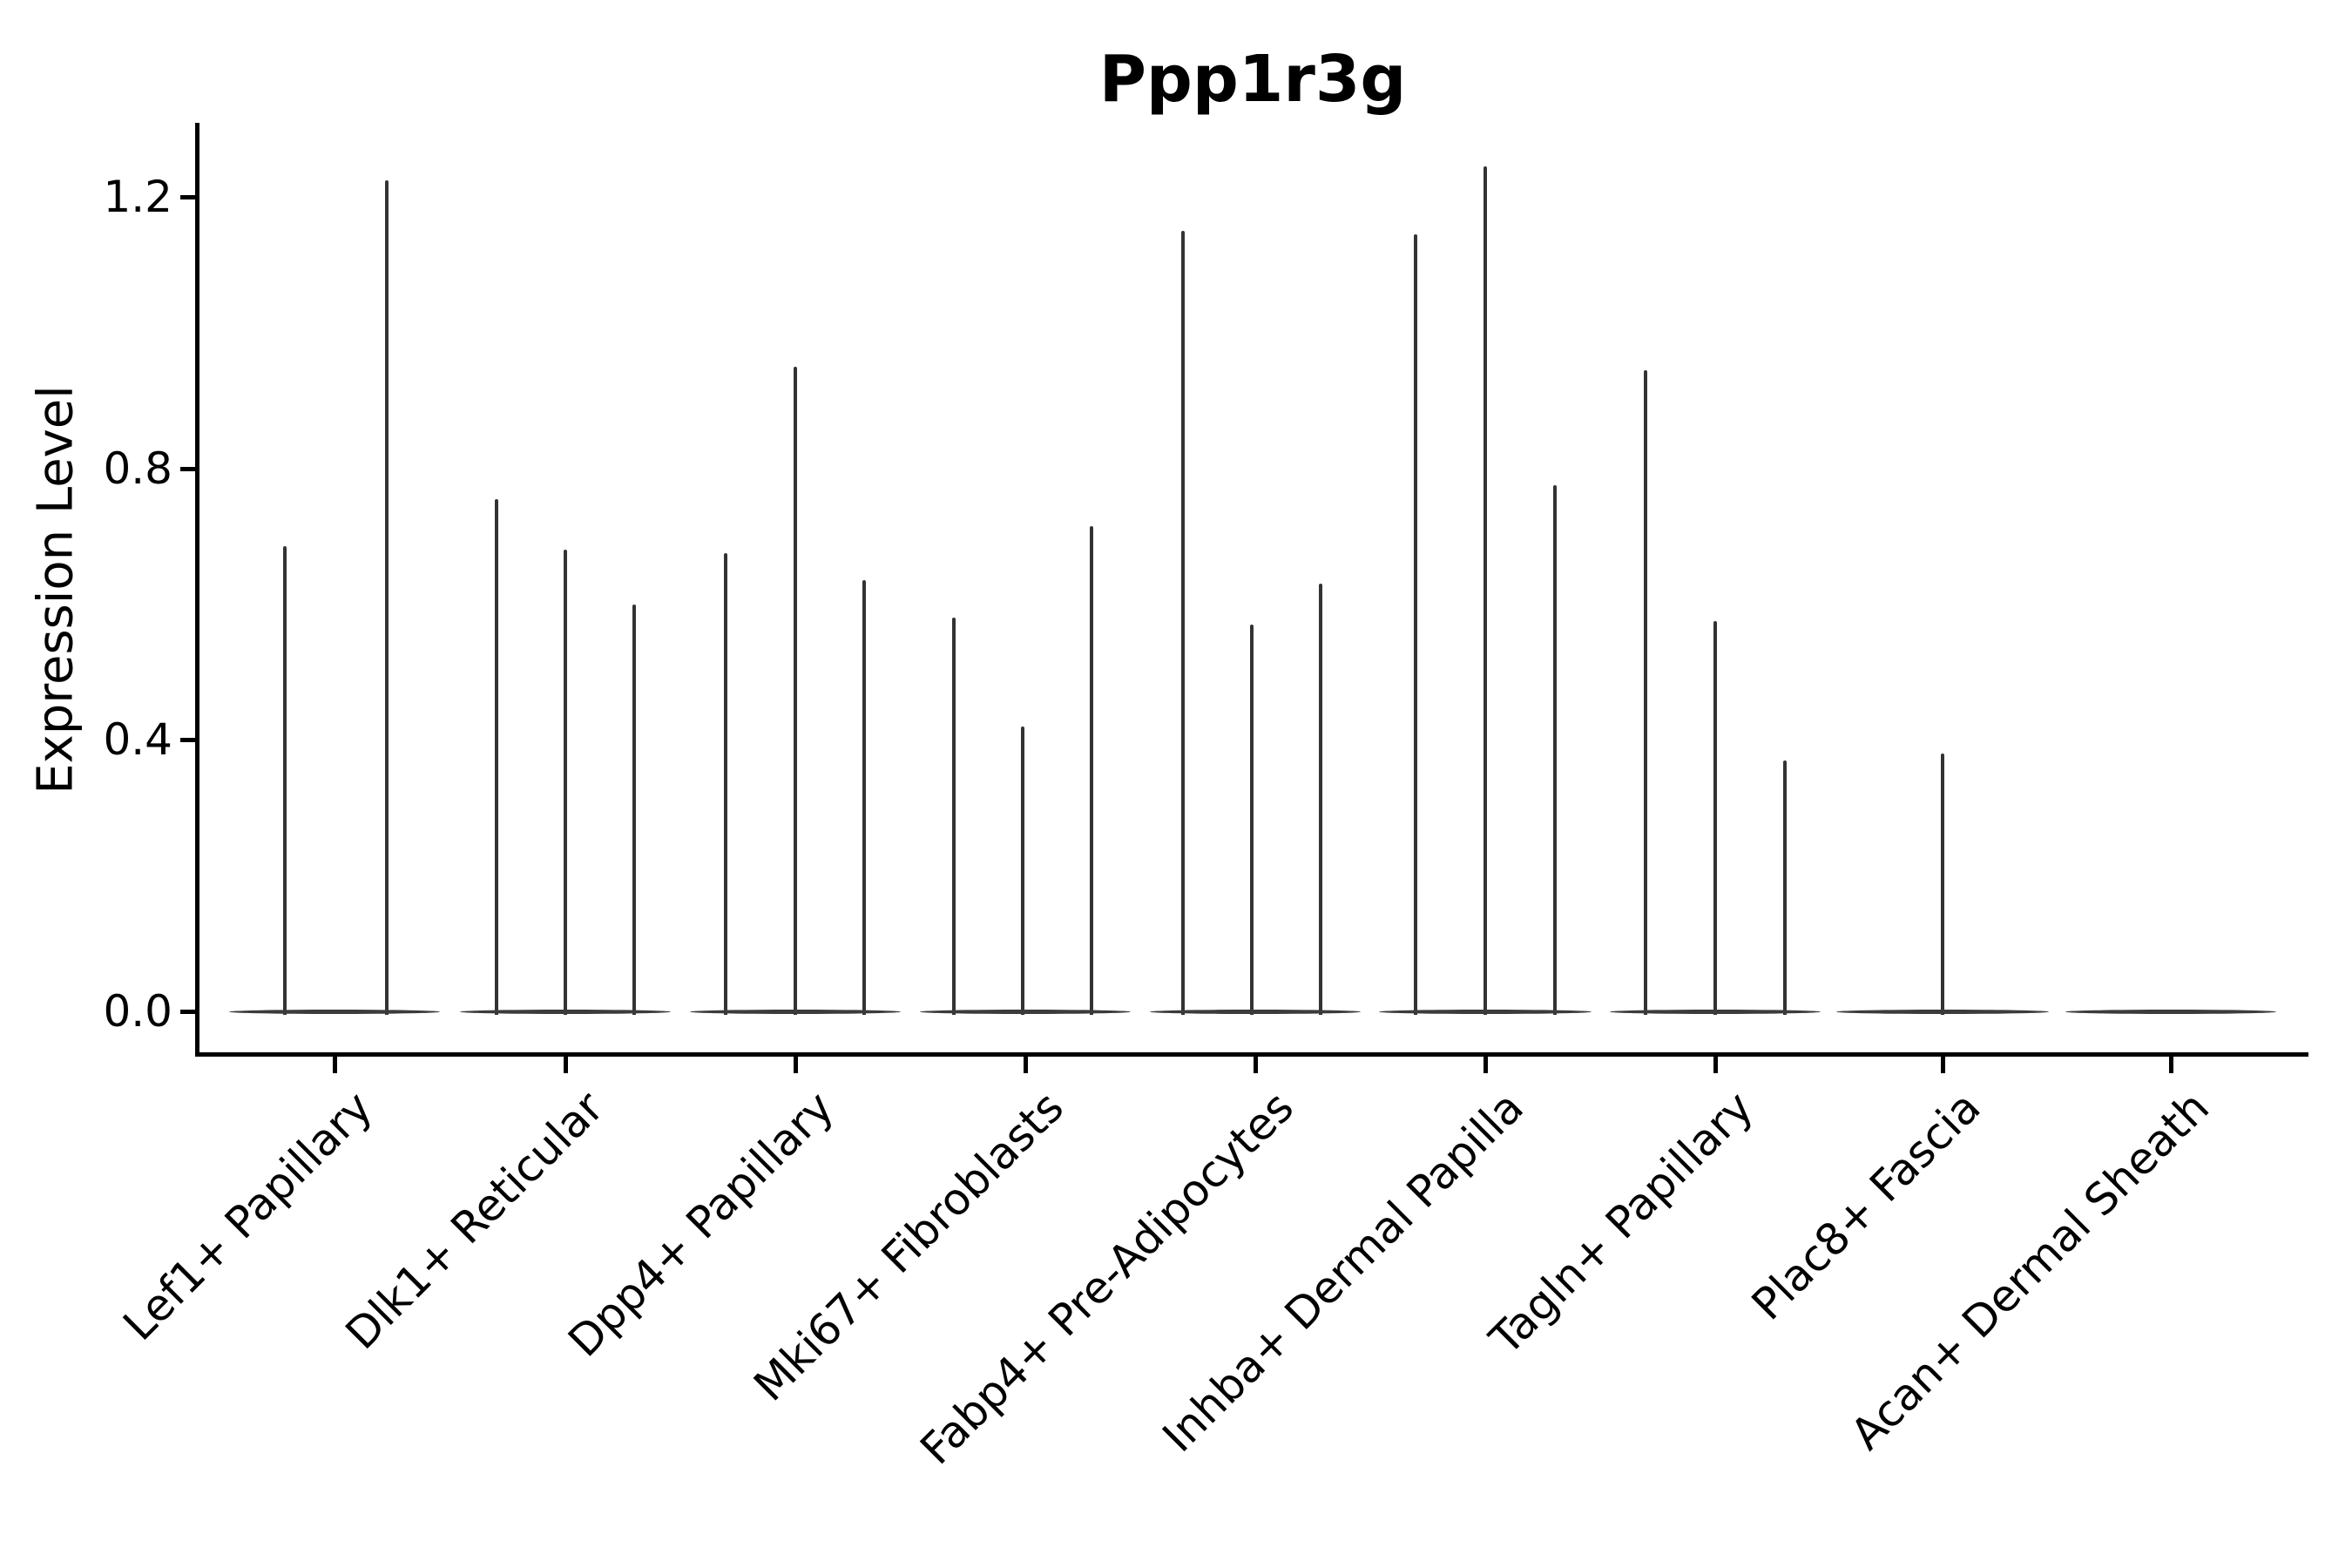  What do you see at coordinates (137, 1012) in the screenshot?
I see `y-tick-label: 0.0` at bounding box center [137, 1012].